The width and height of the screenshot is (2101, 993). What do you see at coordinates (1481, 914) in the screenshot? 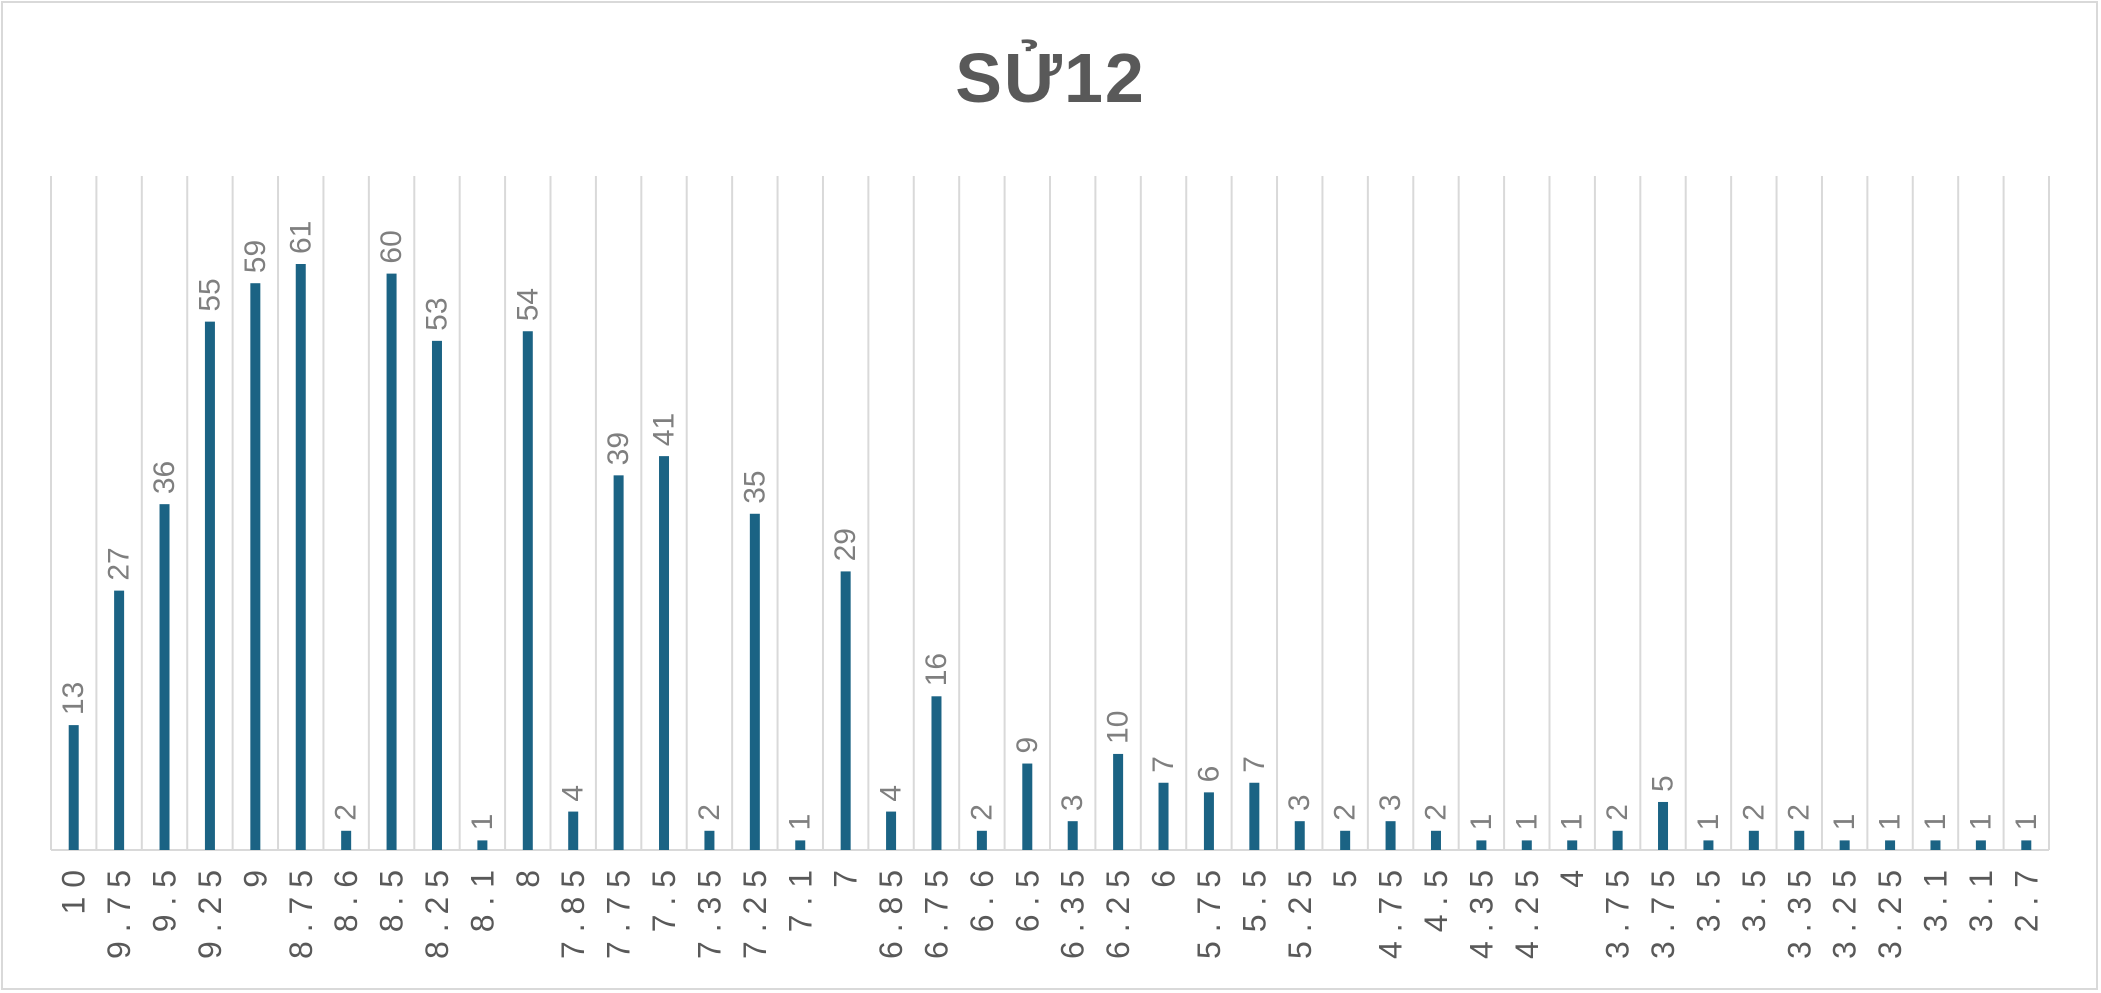
I see `x-tick-label: 4 . 3 5` at bounding box center [1481, 914].